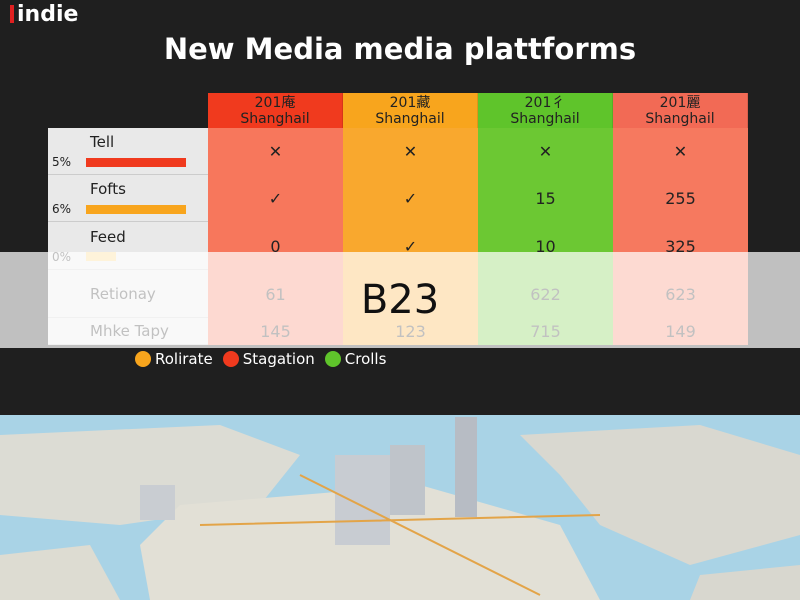  I want to click on legend-label: Rolirate, so click(184, 359).